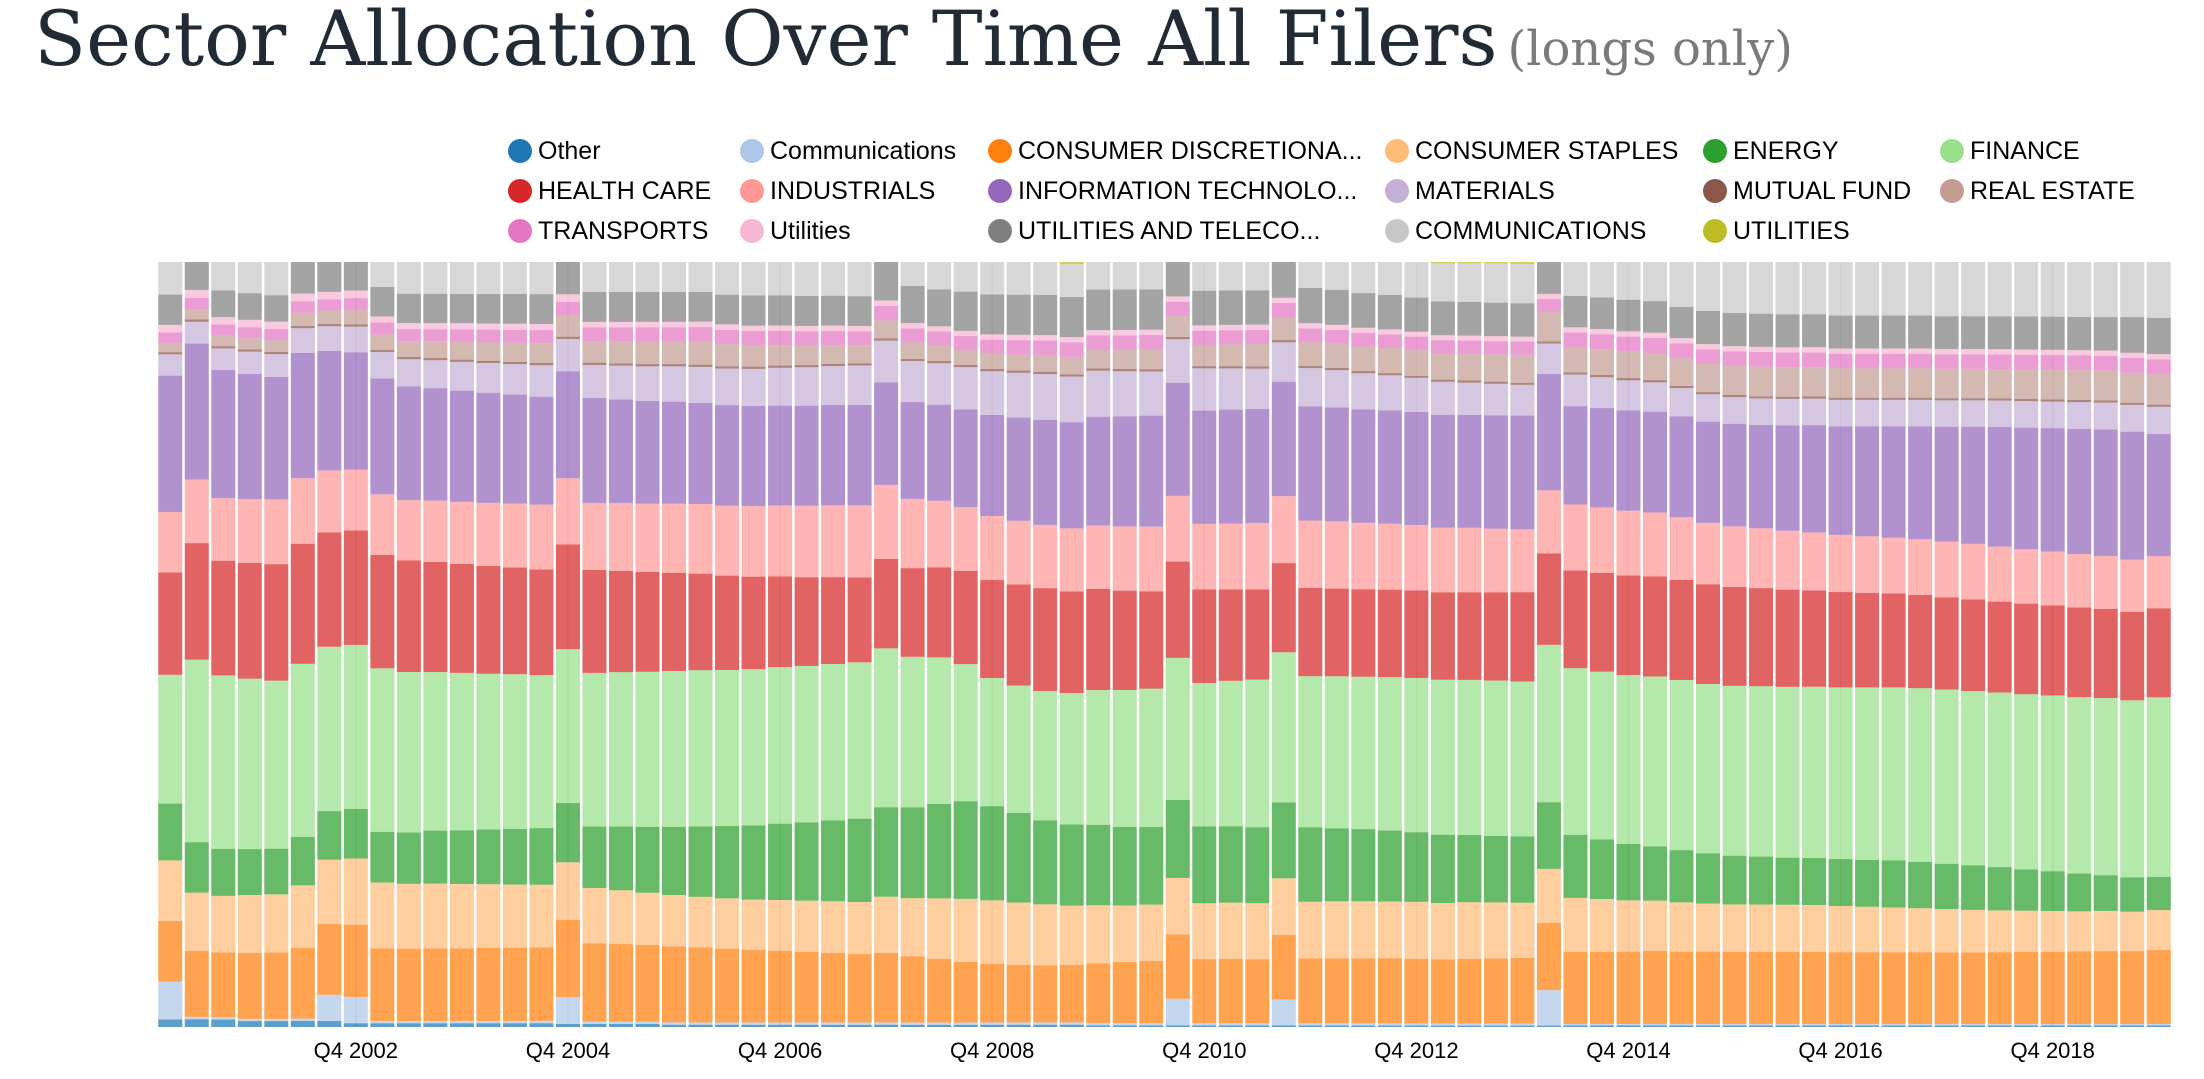 Image resolution: width=2204 pixels, height=1079 pixels. I want to click on bar-segment: Q1 2007 — HEALTH CARE: 12, so click(780, 622).